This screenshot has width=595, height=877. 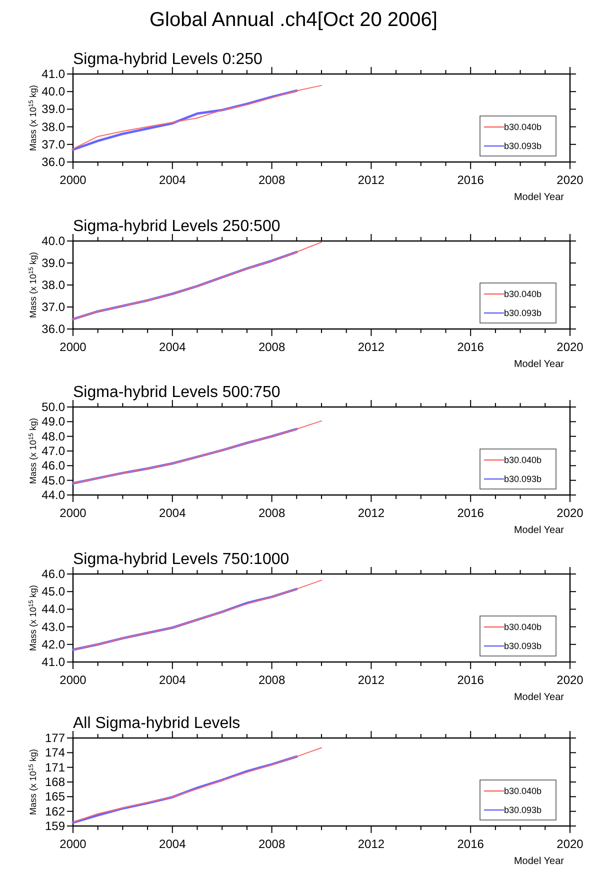 What do you see at coordinates (54, 644) in the screenshot?
I see `y-tick-label: 42.0` at bounding box center [54, 644].